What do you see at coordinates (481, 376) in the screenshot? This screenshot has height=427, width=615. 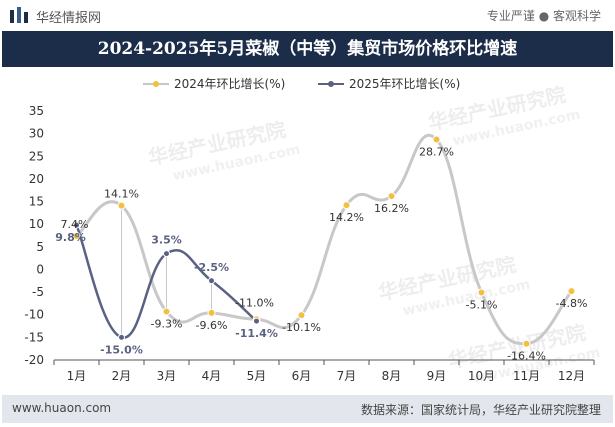 I see `x-tick-label: 10月` at bounding box center [481, 376].